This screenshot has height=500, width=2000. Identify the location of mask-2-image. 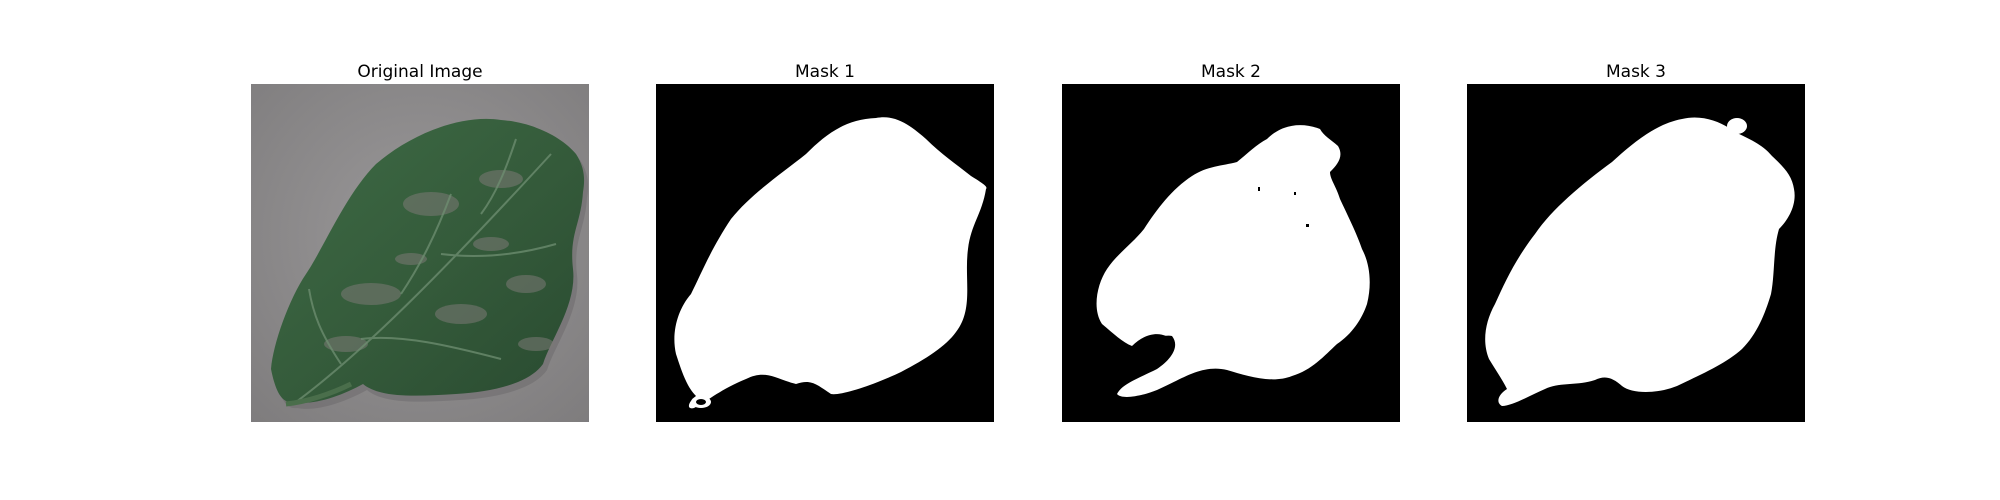
(1231, 253).